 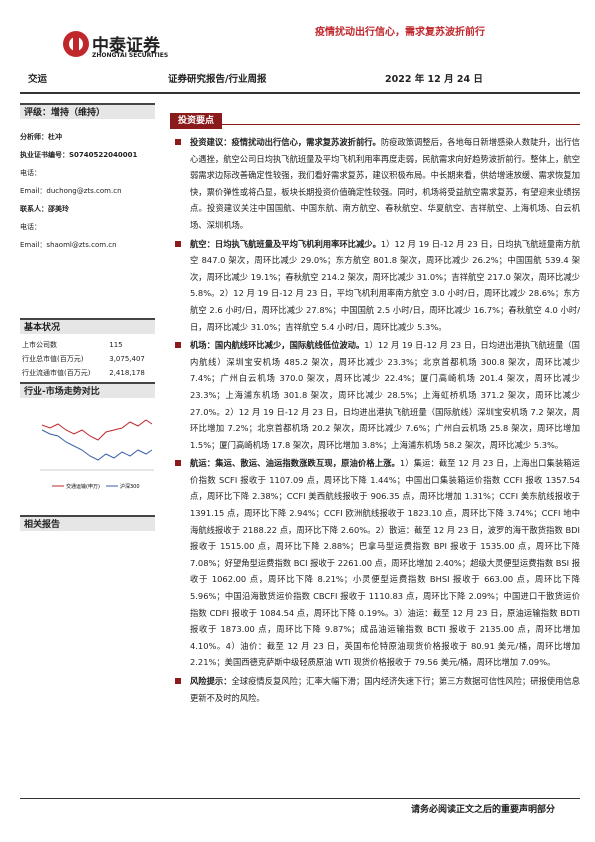 I want to click on table-cell: 2,418,178, so click(x=127, y=373).